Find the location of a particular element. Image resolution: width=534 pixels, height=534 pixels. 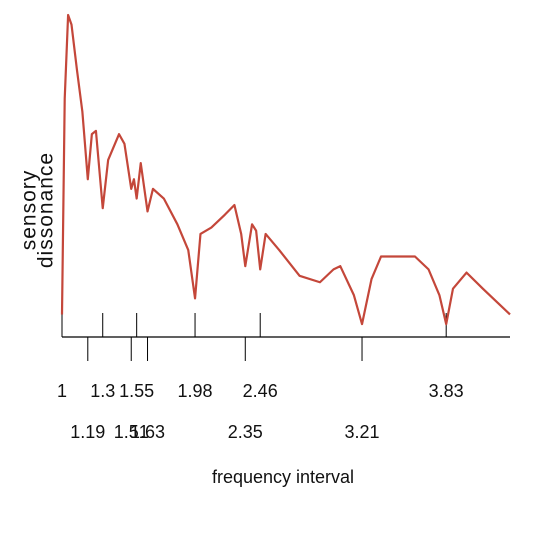

x-tick-label: 1.51 is located at coordinates (131, 432).